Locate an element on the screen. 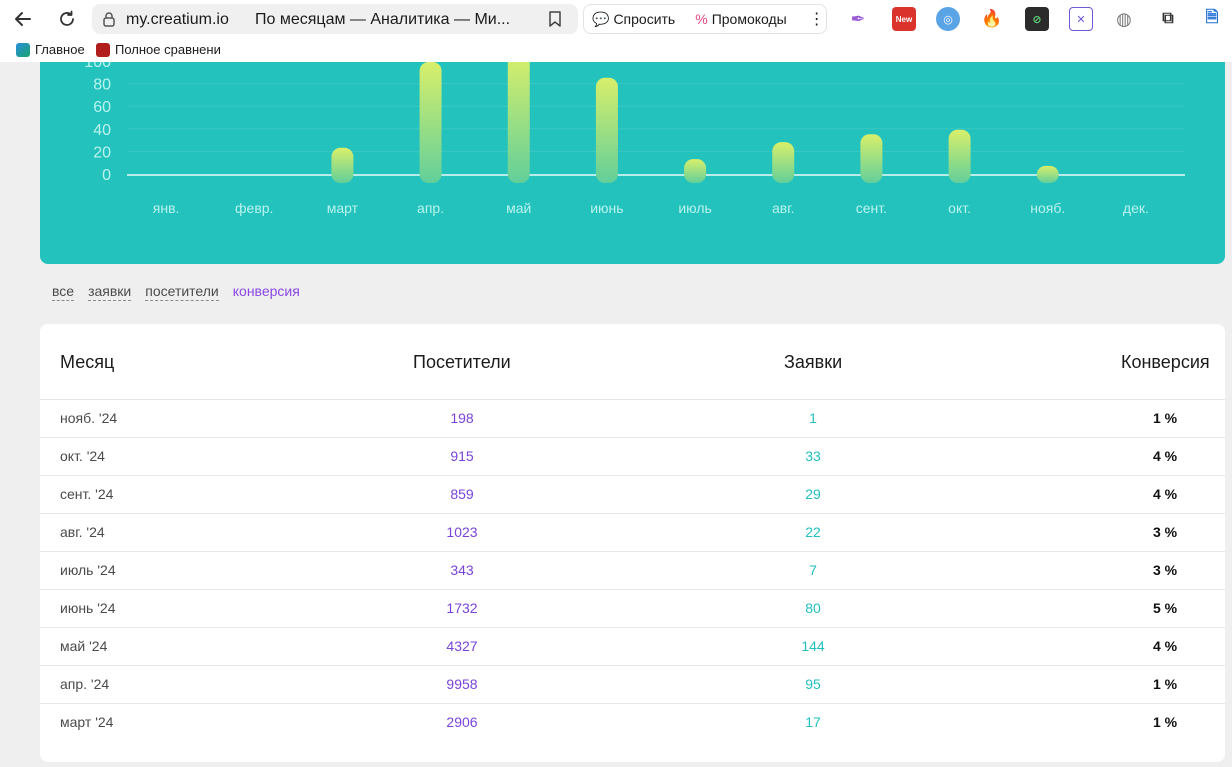  assistant-pill-group: 💬 Спросить % Промокоды ⋮ is located at coordinates (705, 19).